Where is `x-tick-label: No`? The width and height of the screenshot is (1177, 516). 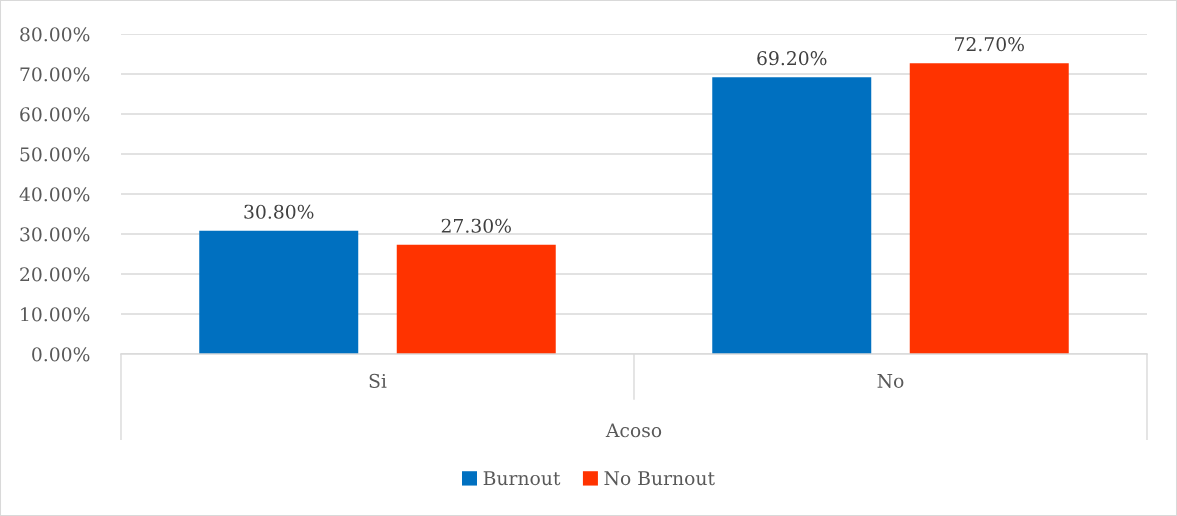 x-tick-label: No is located at coordinates (890, 381).